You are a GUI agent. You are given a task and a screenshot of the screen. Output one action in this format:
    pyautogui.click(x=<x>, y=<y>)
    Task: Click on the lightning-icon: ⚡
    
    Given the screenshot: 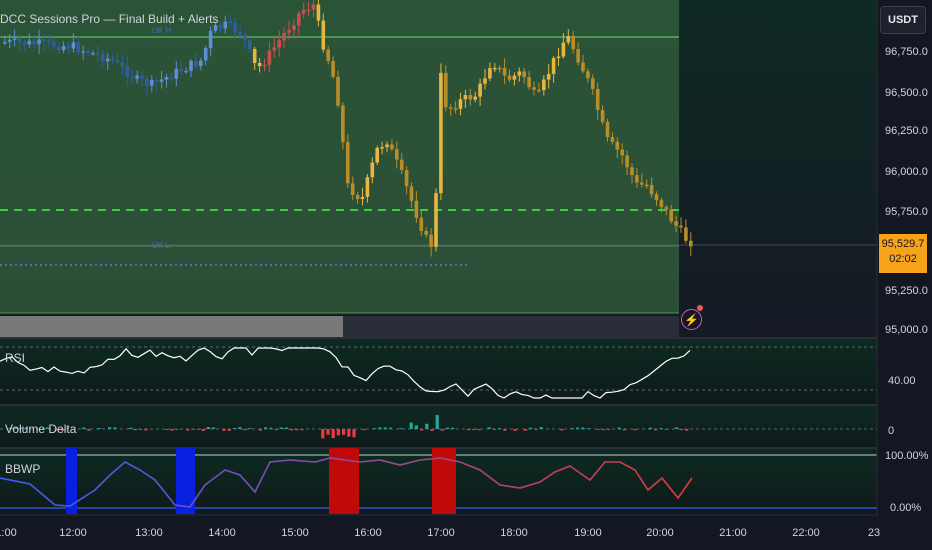 What is the action you would take?
    pyautogui.click(x=691, y=319)
    